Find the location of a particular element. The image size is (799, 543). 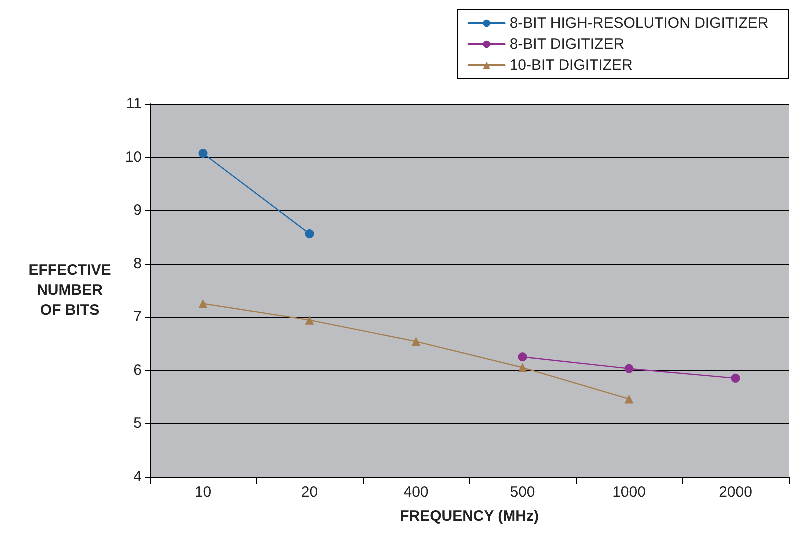

y-tick-label: 9 is located at coordinates (138, 211).